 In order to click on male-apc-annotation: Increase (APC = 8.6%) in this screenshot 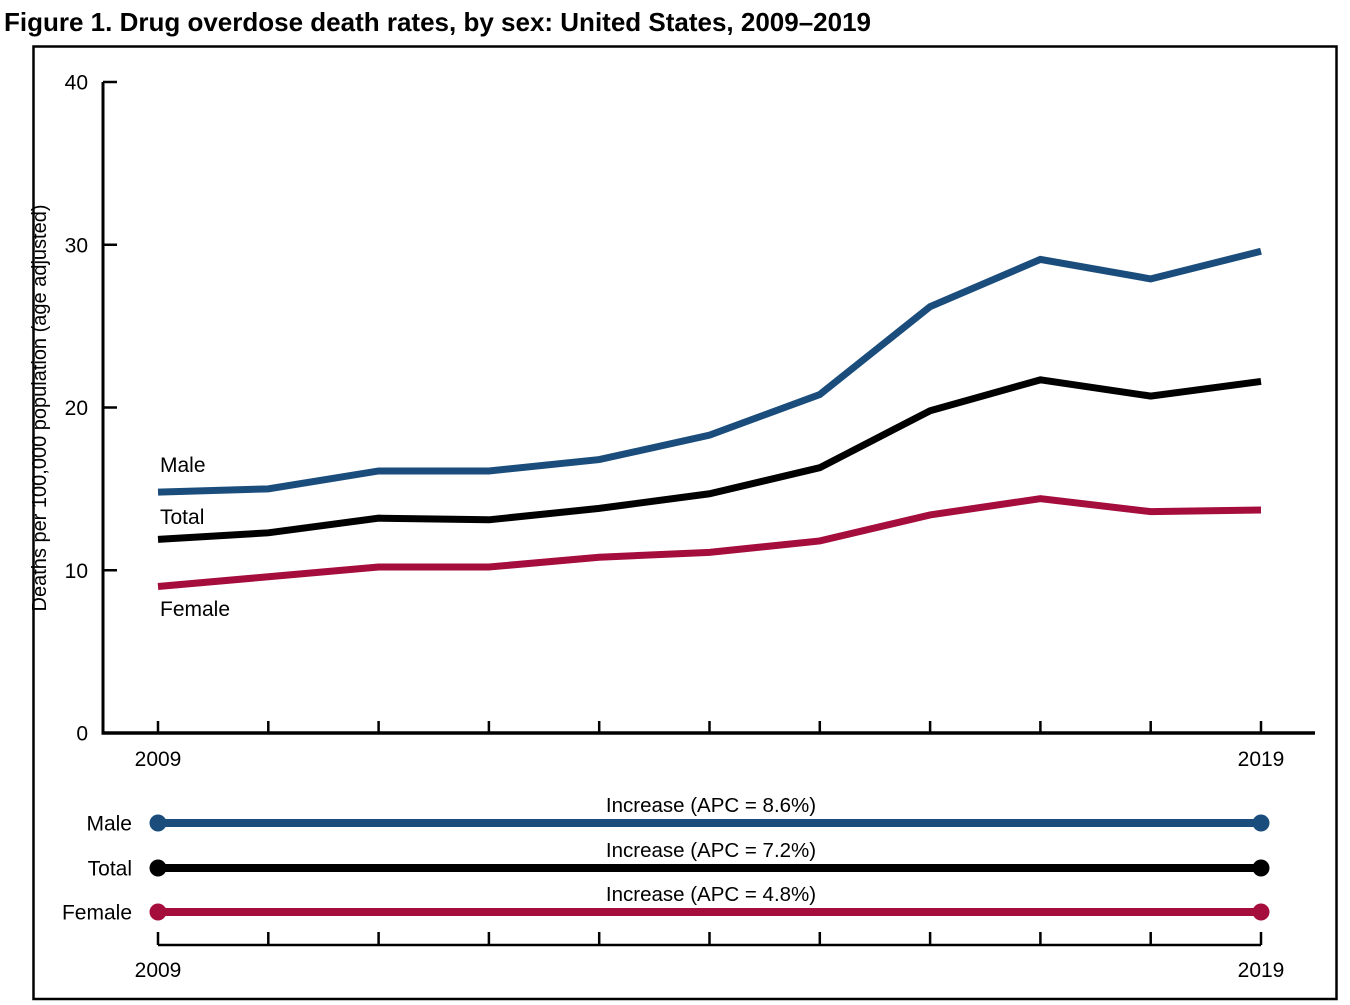, I will do `click(711, 805)`.